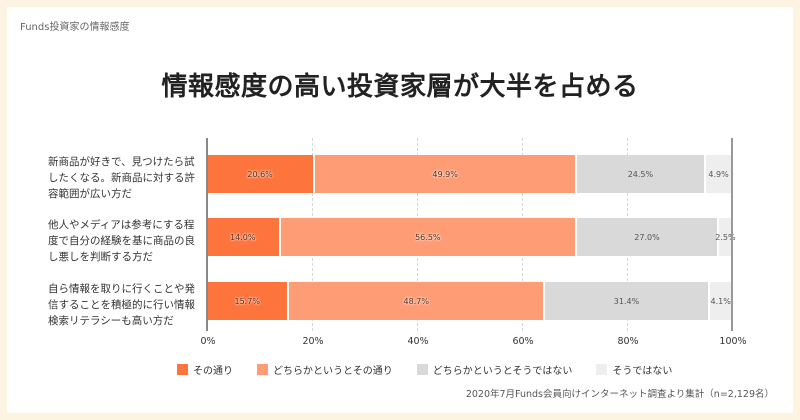 This screenshot has height=420, width=800. I want to click on legend-label: その通り, so click(213, 371).